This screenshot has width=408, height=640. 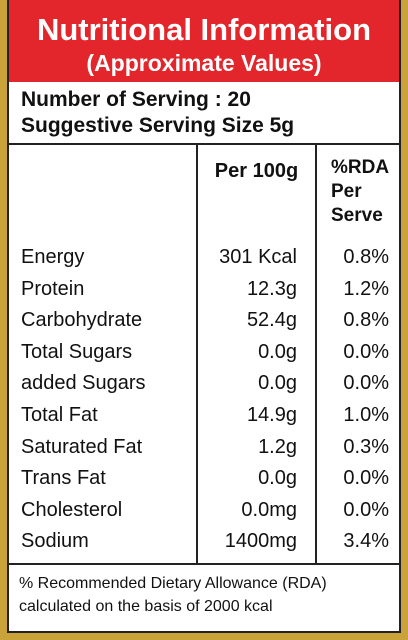 I want to click on nutrient-name: Saturated Fat, so click(x=82, y=446).